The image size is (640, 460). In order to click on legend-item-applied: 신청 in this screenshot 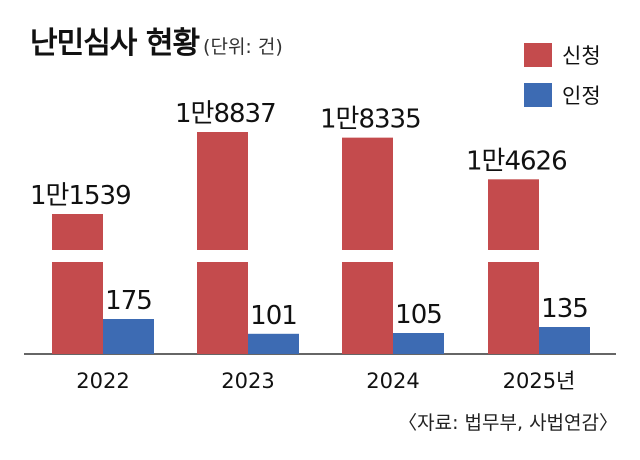, I will do `click(562, 55)`.